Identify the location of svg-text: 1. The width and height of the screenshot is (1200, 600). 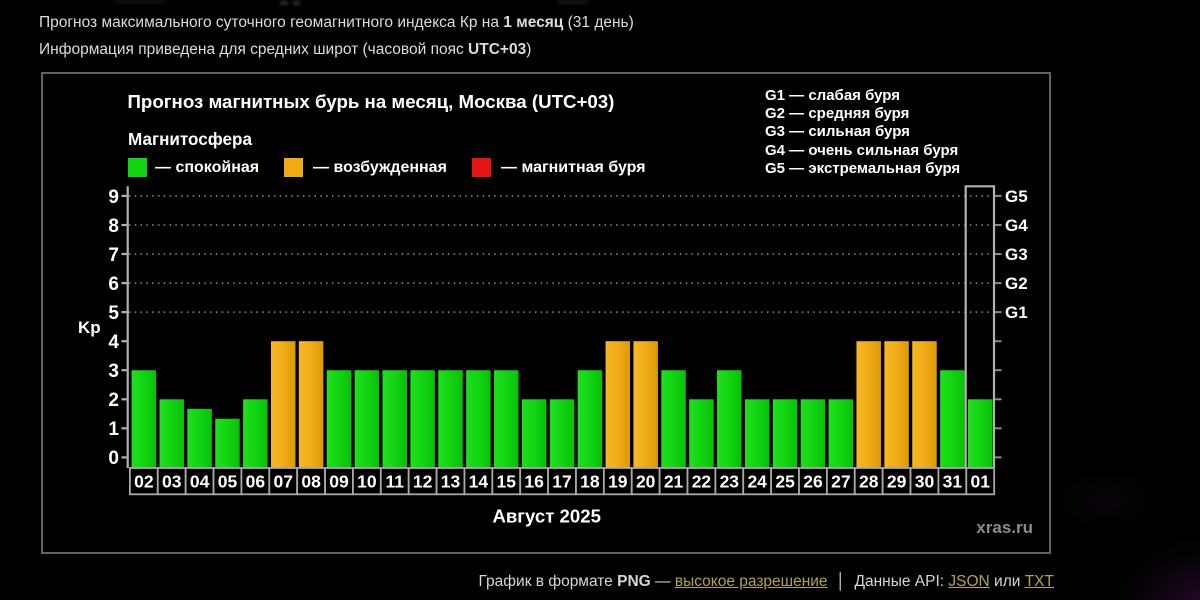
(113, 429).